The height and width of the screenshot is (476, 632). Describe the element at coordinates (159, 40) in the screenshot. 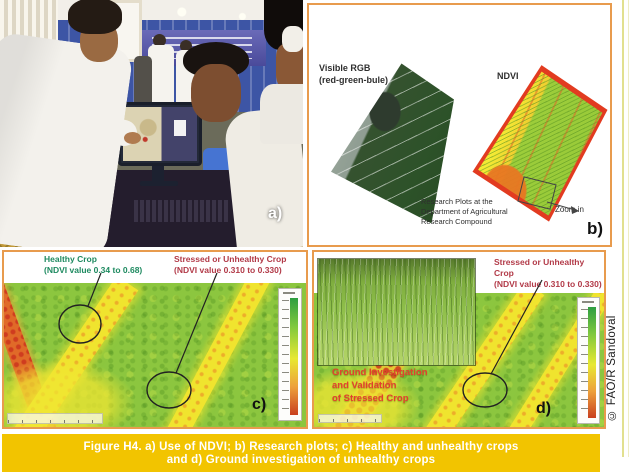

I see `photo-background-person-head` at that location.